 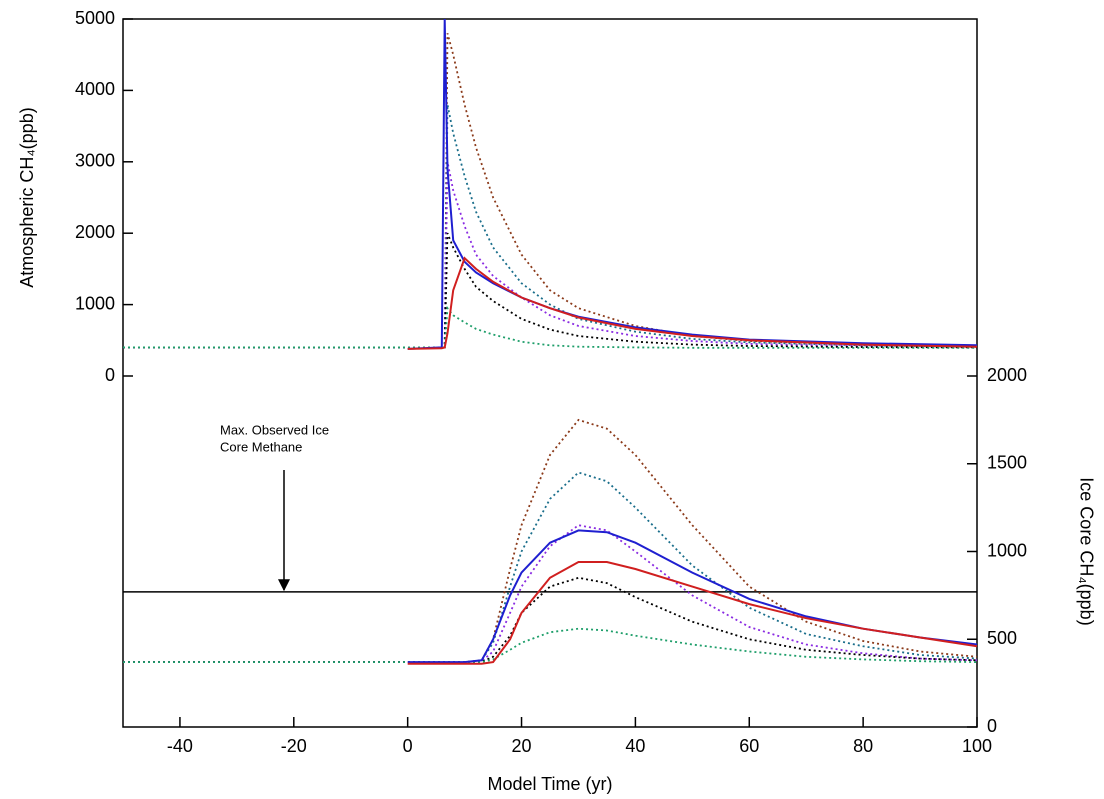 I want to click on x-axis-label: Model Time (yr), so click(x=549, y=784).